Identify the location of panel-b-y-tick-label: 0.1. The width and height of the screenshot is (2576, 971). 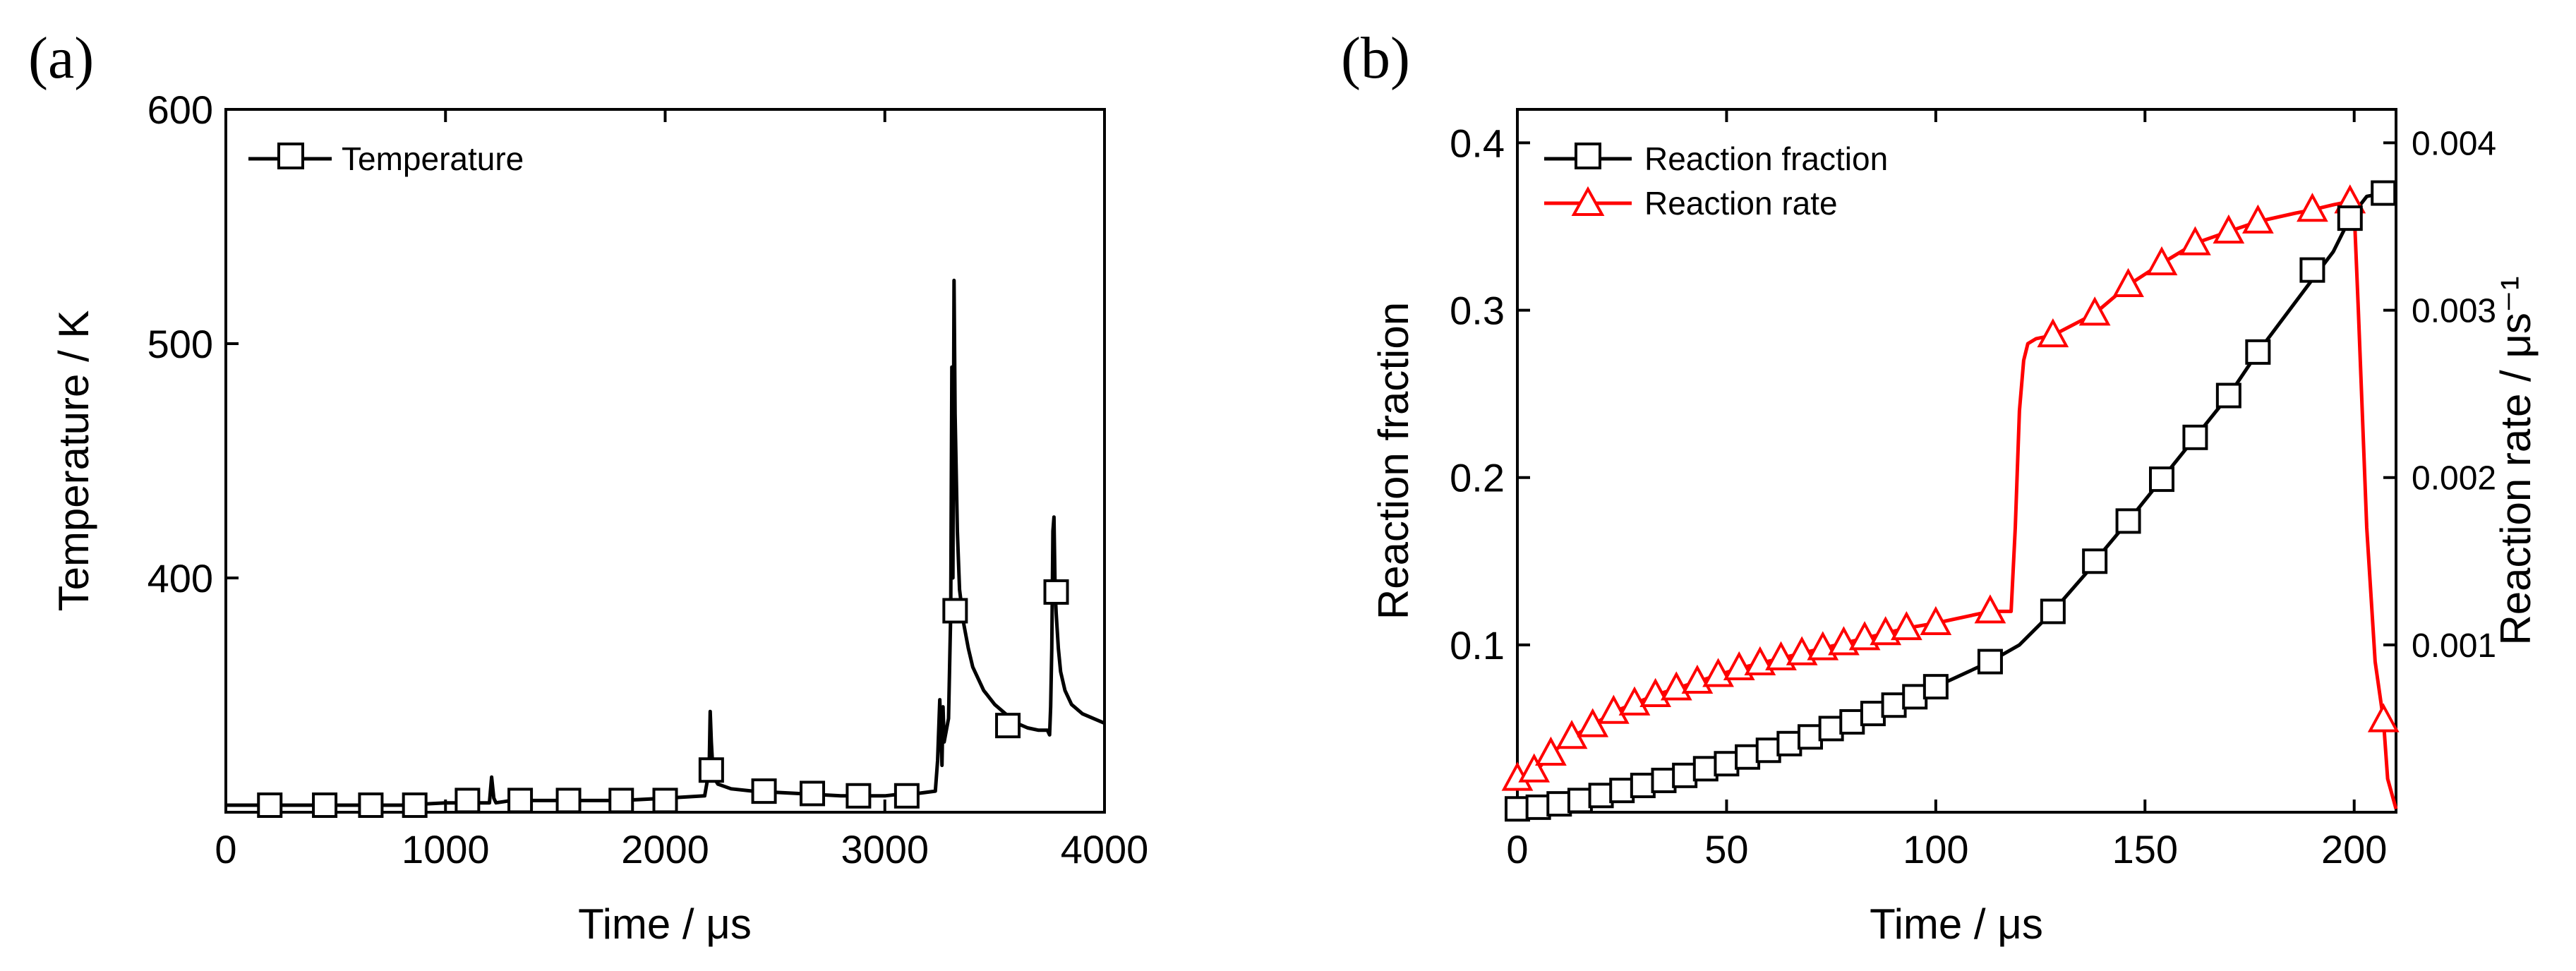
(1477, 645).